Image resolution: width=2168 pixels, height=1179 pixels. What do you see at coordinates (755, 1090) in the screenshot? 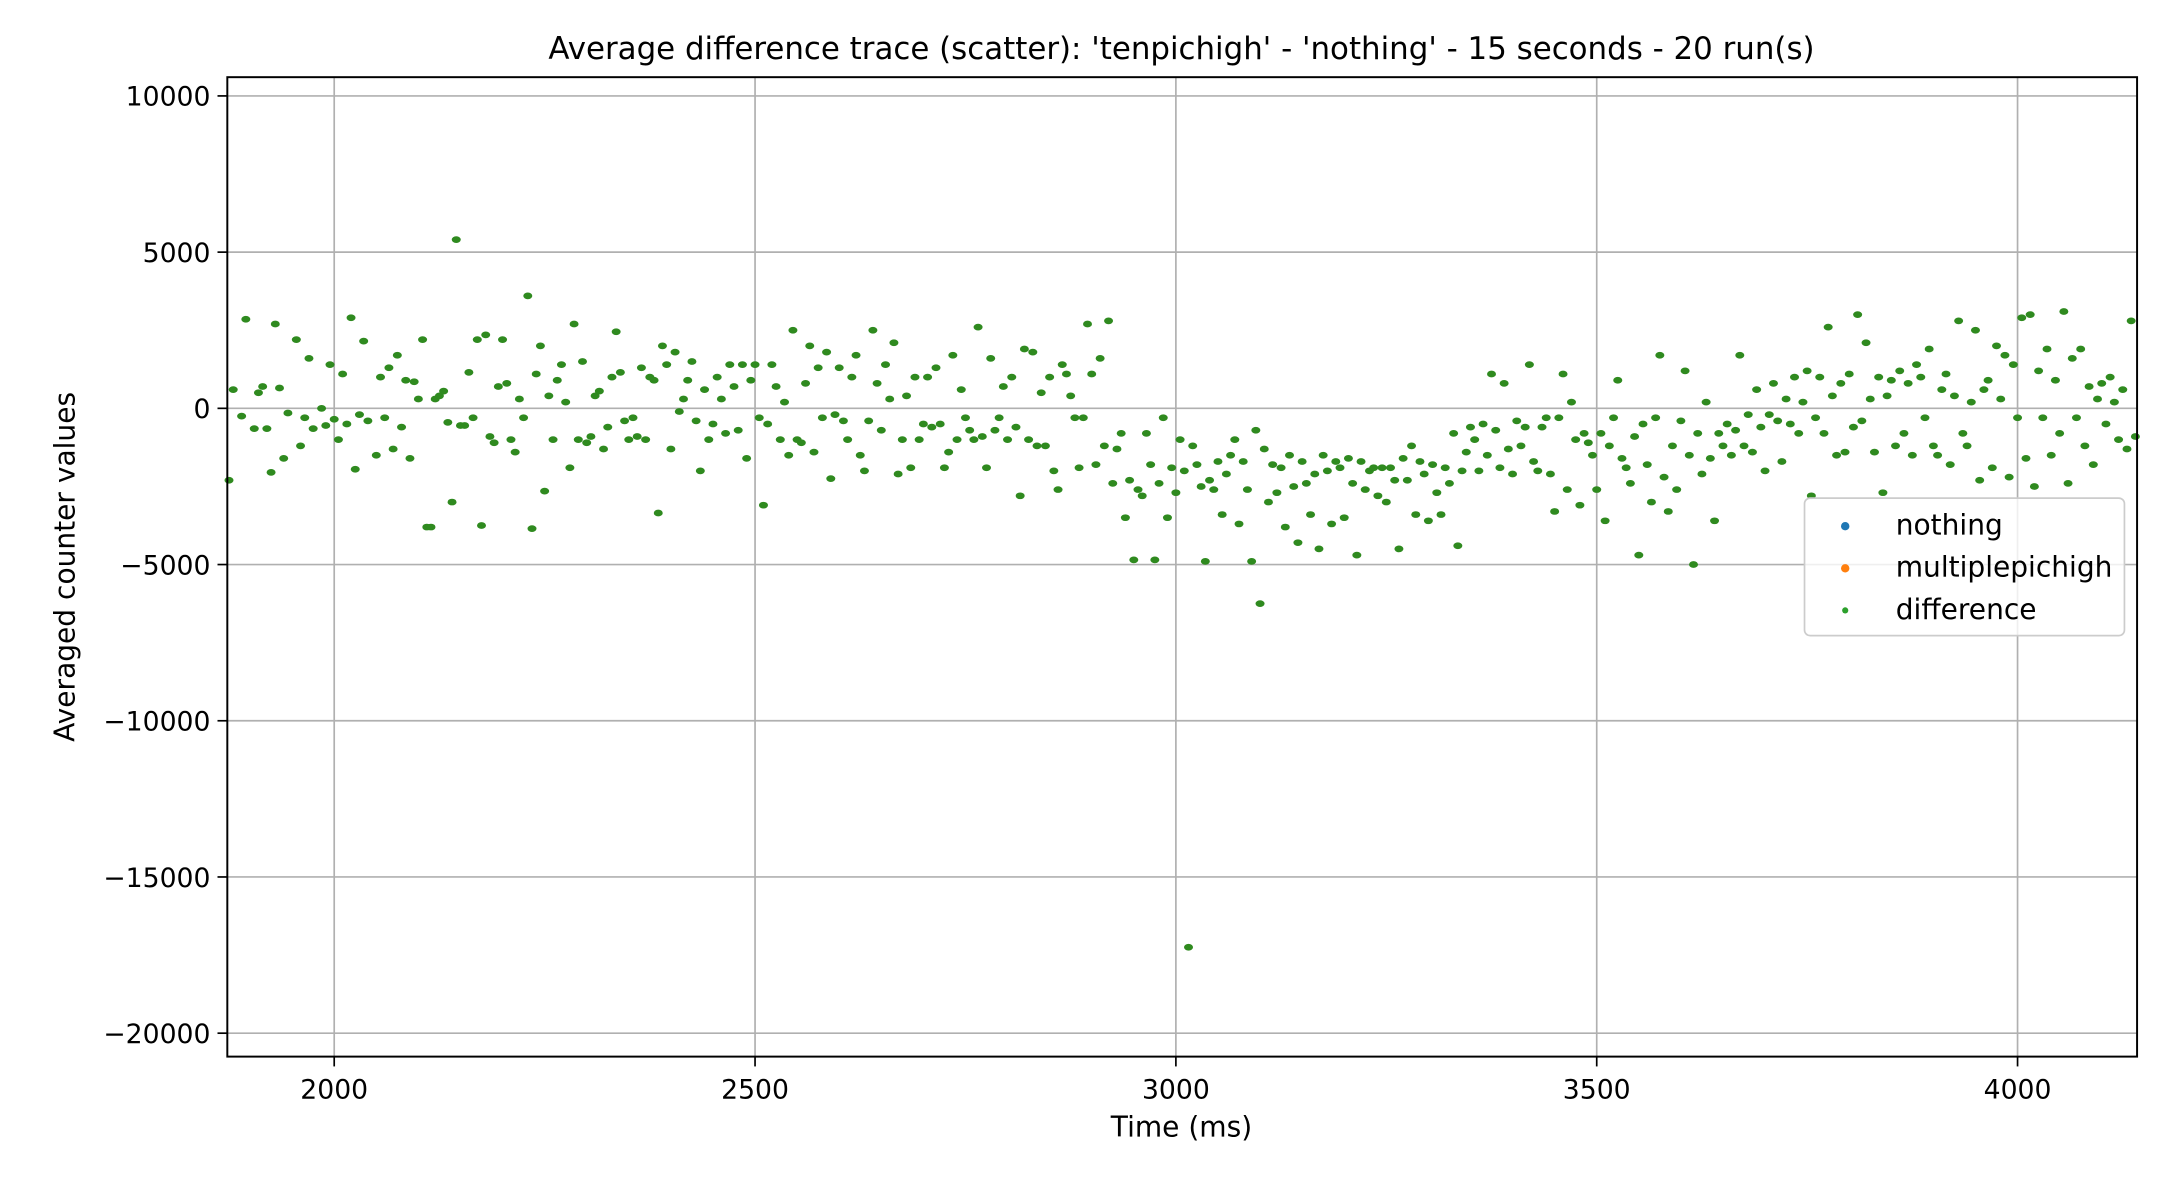
I see `x-tick-label: 2500` at bounding box center [755, 1090].